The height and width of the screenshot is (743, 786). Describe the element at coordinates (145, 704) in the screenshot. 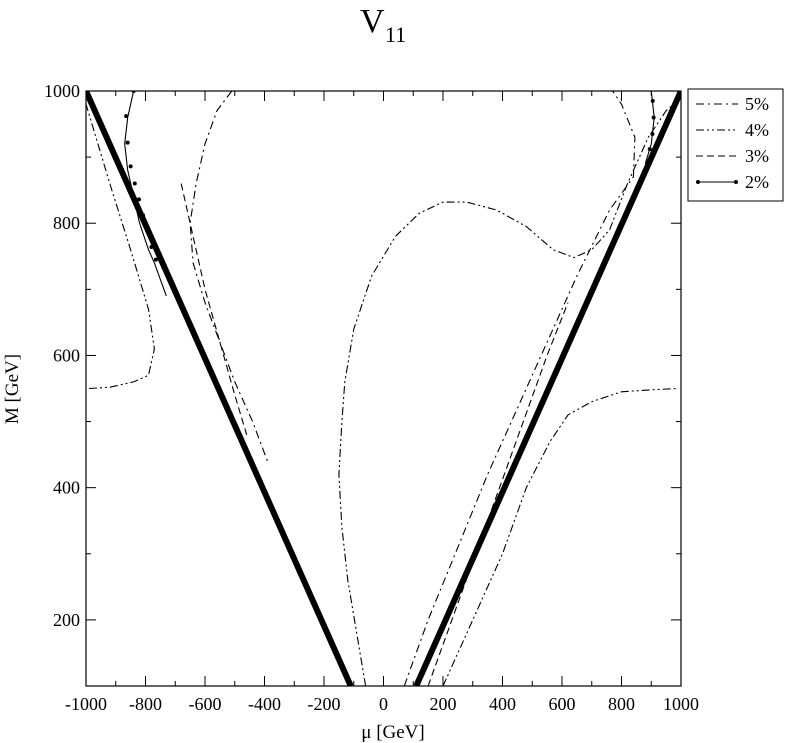

I see `x-tick-label: -800` at that location.